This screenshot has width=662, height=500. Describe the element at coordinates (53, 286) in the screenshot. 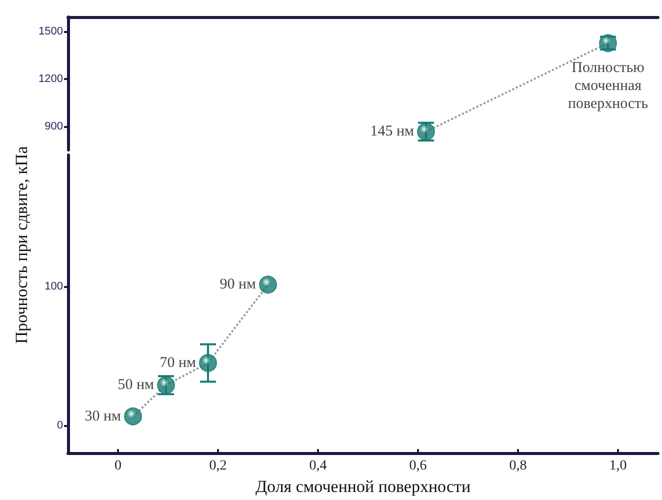

I see `y-tick-label: 100` at that location.